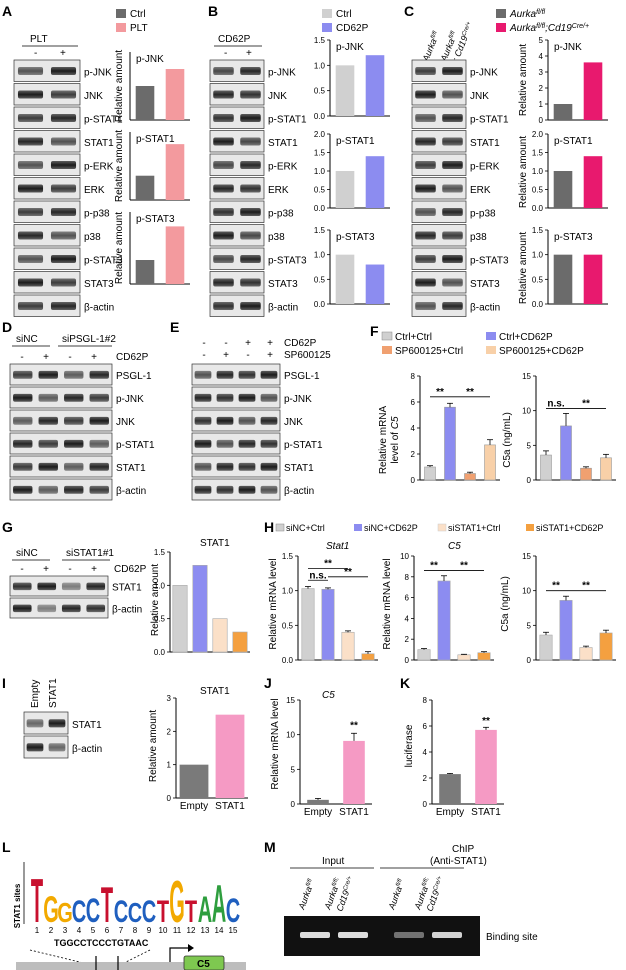 This screenshot has width=626, height=970. What do you see at coordinates (353, 935) in the screenshot?
I see `gel-band` at bounding box center [353, 935].